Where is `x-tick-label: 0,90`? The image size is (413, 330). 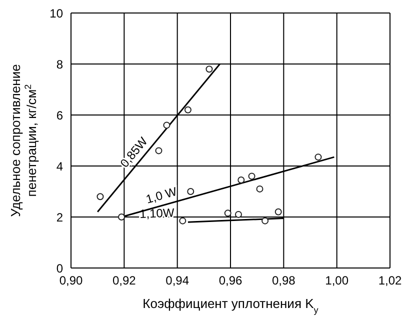
x-tick-label: 0,90 is located at coordinates (71, 281).